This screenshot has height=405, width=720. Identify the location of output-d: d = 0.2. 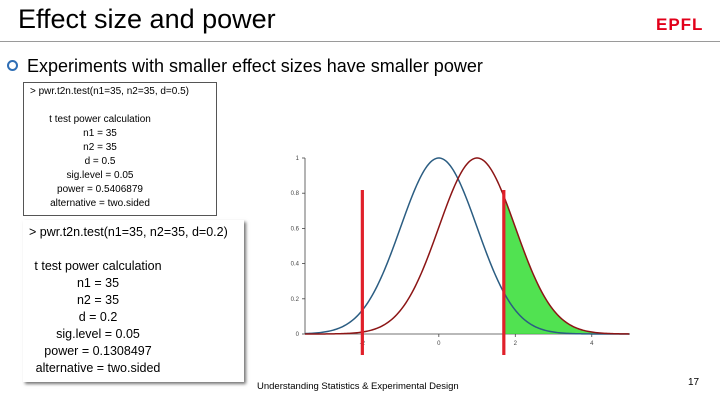
(98, 317).